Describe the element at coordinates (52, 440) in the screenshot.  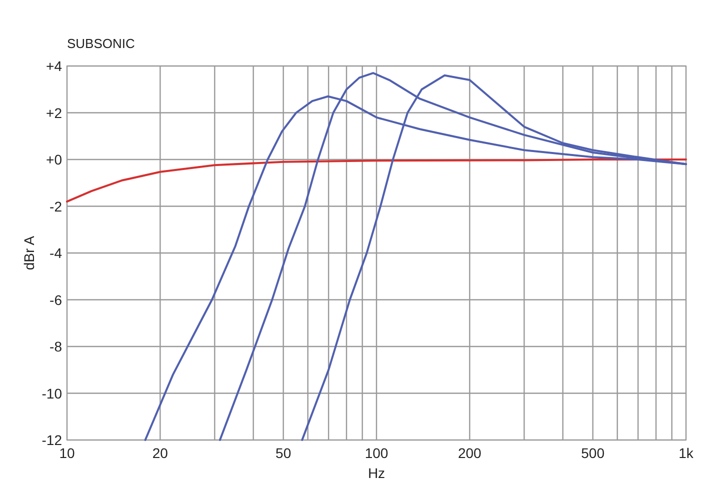
I see `y-tick-label: -12` at that location.